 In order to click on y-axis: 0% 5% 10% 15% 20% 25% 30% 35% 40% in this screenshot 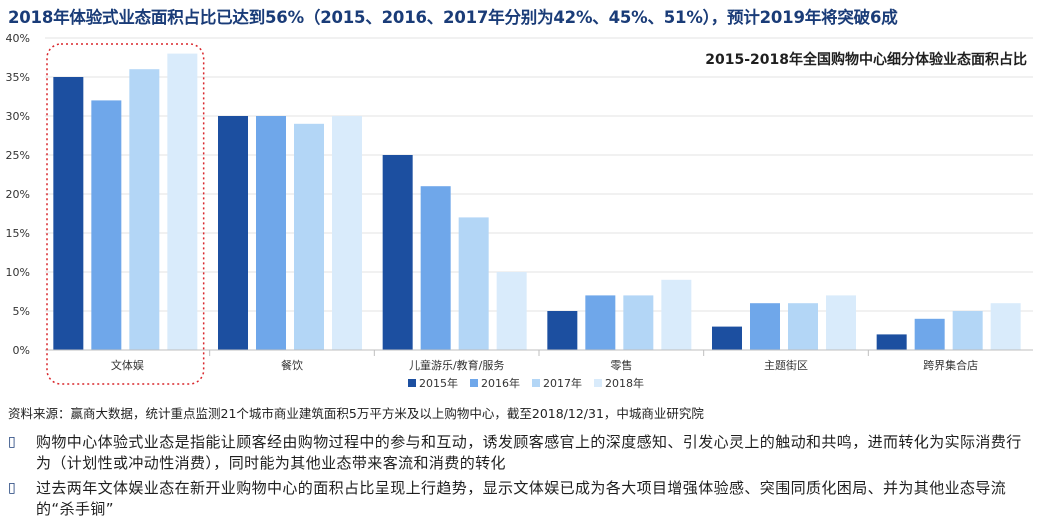, I will do `click(18, 194)`.